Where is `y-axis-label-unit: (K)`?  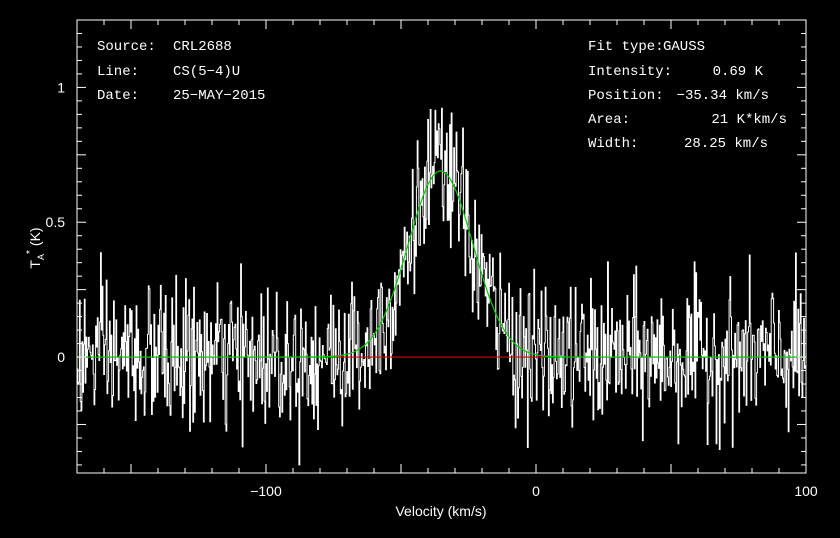
y-axis-label-unit: (K) is located at coordinates (35, 236).